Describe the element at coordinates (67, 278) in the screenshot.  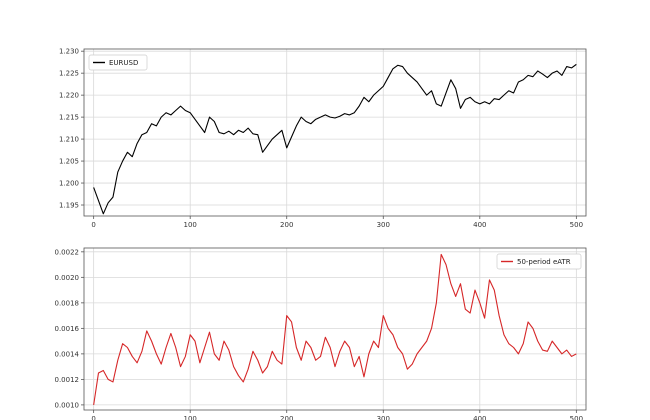
I see `y-tick-label: 0.0020` at that location.